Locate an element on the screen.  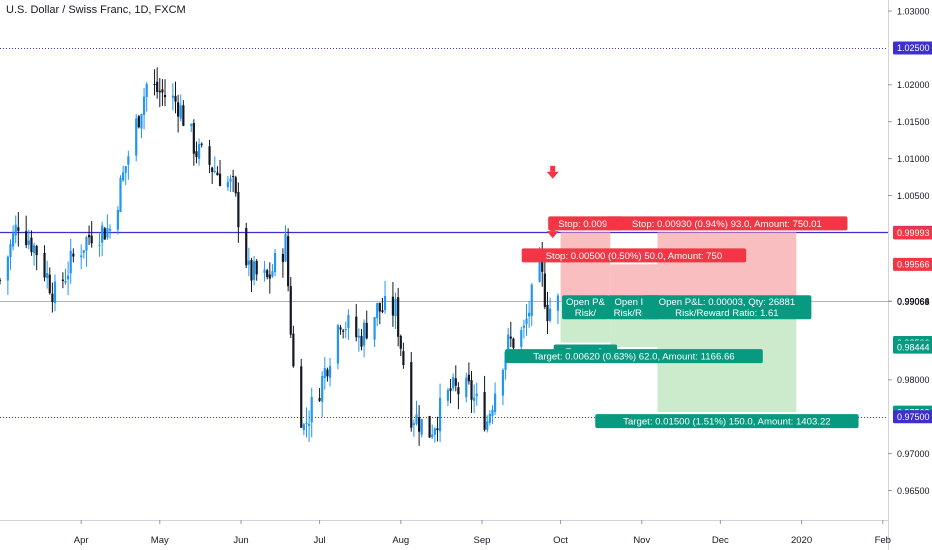
pnl-label-line1: Open P& is located at coordinates (634, 302).